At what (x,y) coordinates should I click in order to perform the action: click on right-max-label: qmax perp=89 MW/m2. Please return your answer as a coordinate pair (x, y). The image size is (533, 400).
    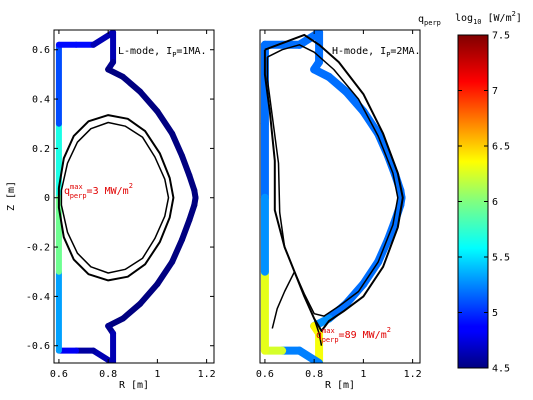
    Looking at the image, I should click on (353, 335).